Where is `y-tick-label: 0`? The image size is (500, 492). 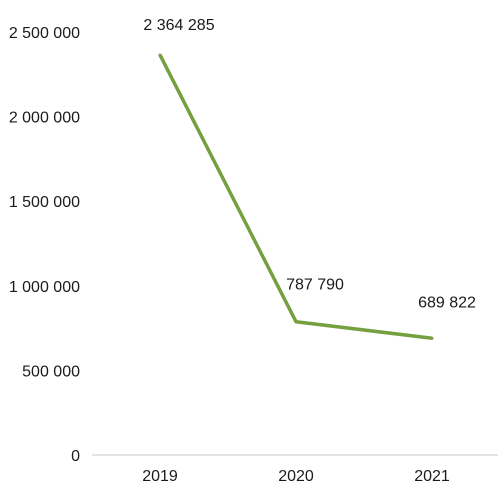 y-tick-label: 0 is located at coordinates (75, 456).